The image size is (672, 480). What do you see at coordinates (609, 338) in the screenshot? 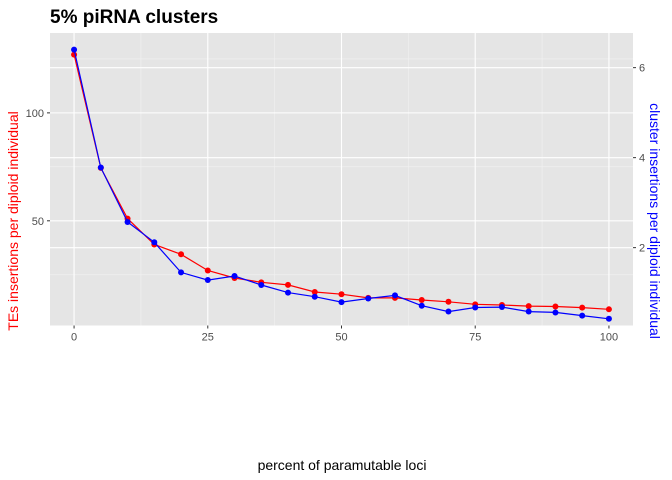
I see `x-tick-label: 100` at bounding box center [609, 338].